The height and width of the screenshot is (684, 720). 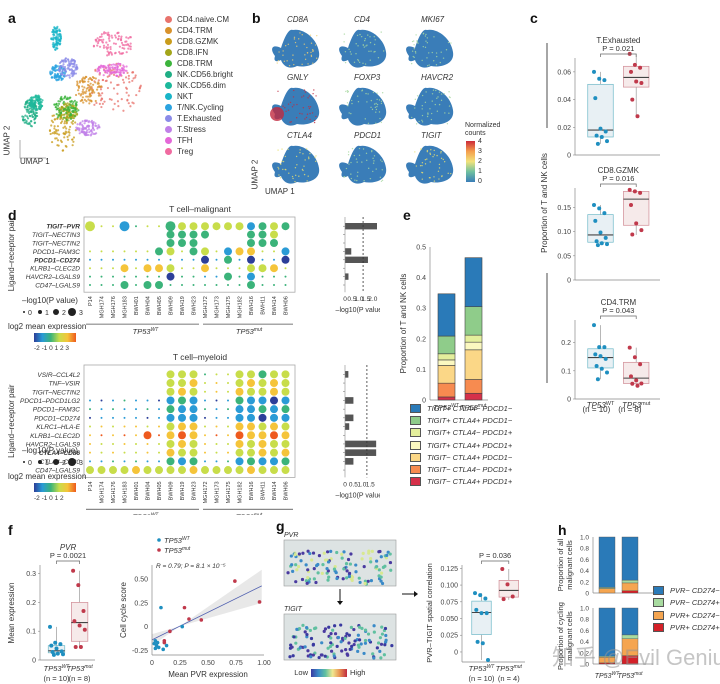 I want to click on umap-a-x-label: UMAP 1, so click(x=35, y=161).